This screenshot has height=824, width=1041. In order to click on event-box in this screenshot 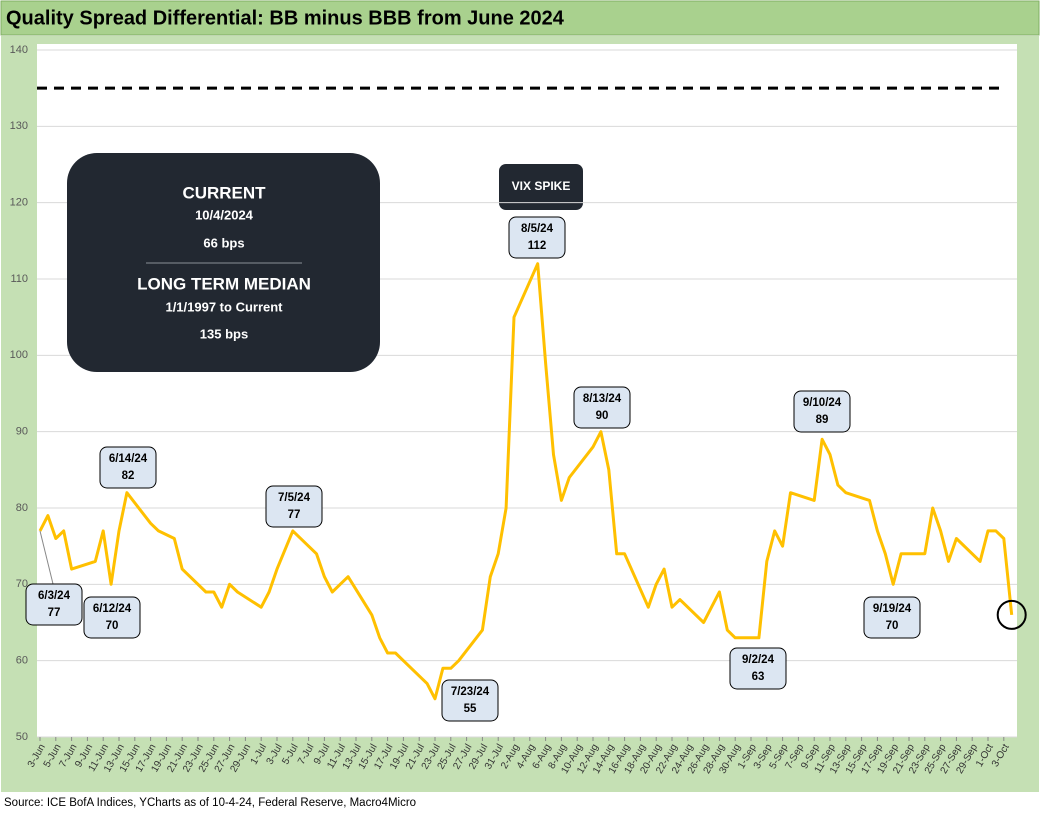, I will do `click(541, 187)`.